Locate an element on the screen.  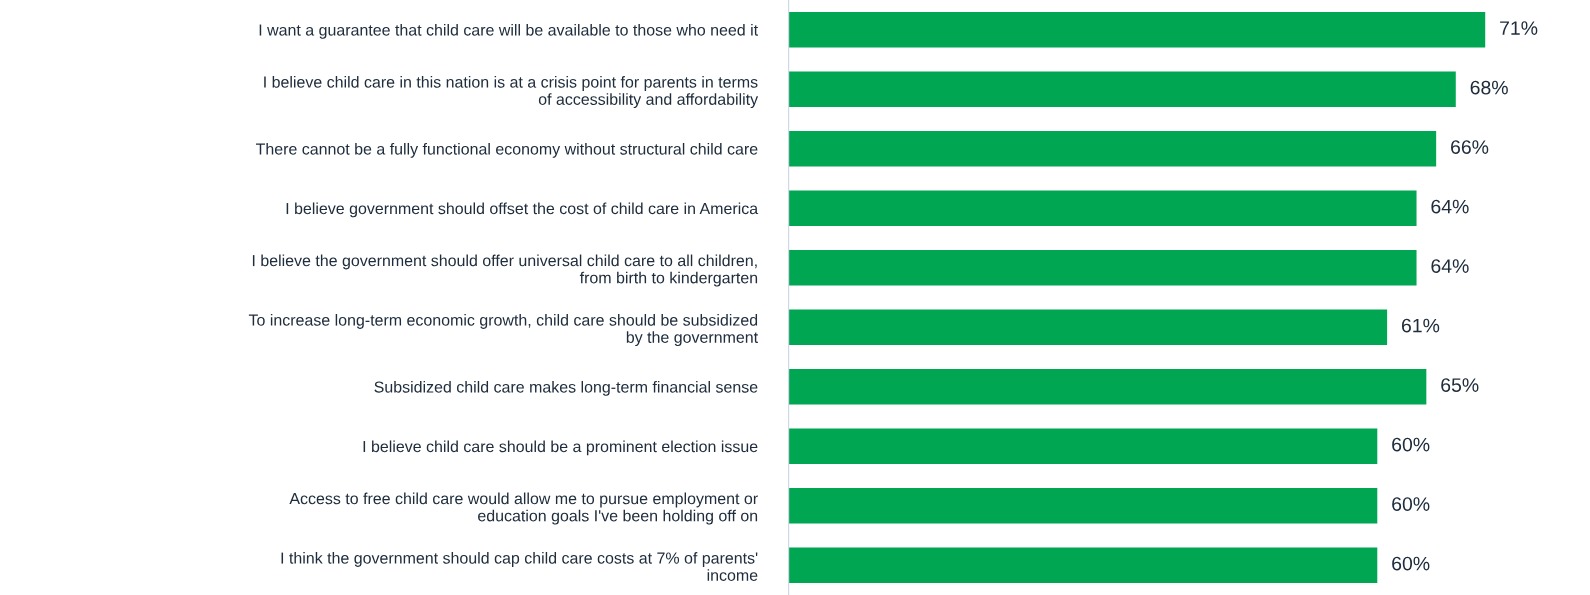
y-tick-label: To increase long-term economic growth, child care should be subsidized by the government is located at coordinates (503, 330).